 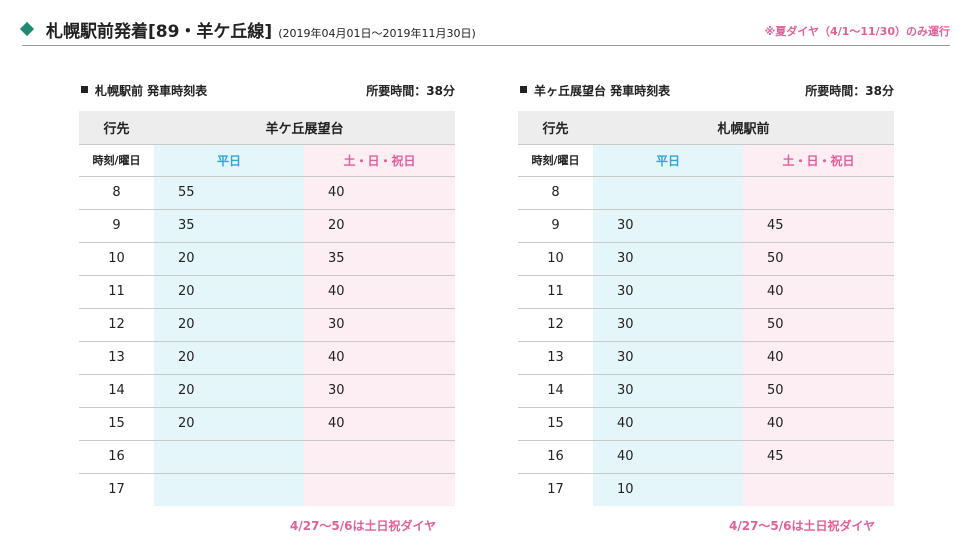 I want to click on table-row: 12 20 30, so click(x=267, y=325).